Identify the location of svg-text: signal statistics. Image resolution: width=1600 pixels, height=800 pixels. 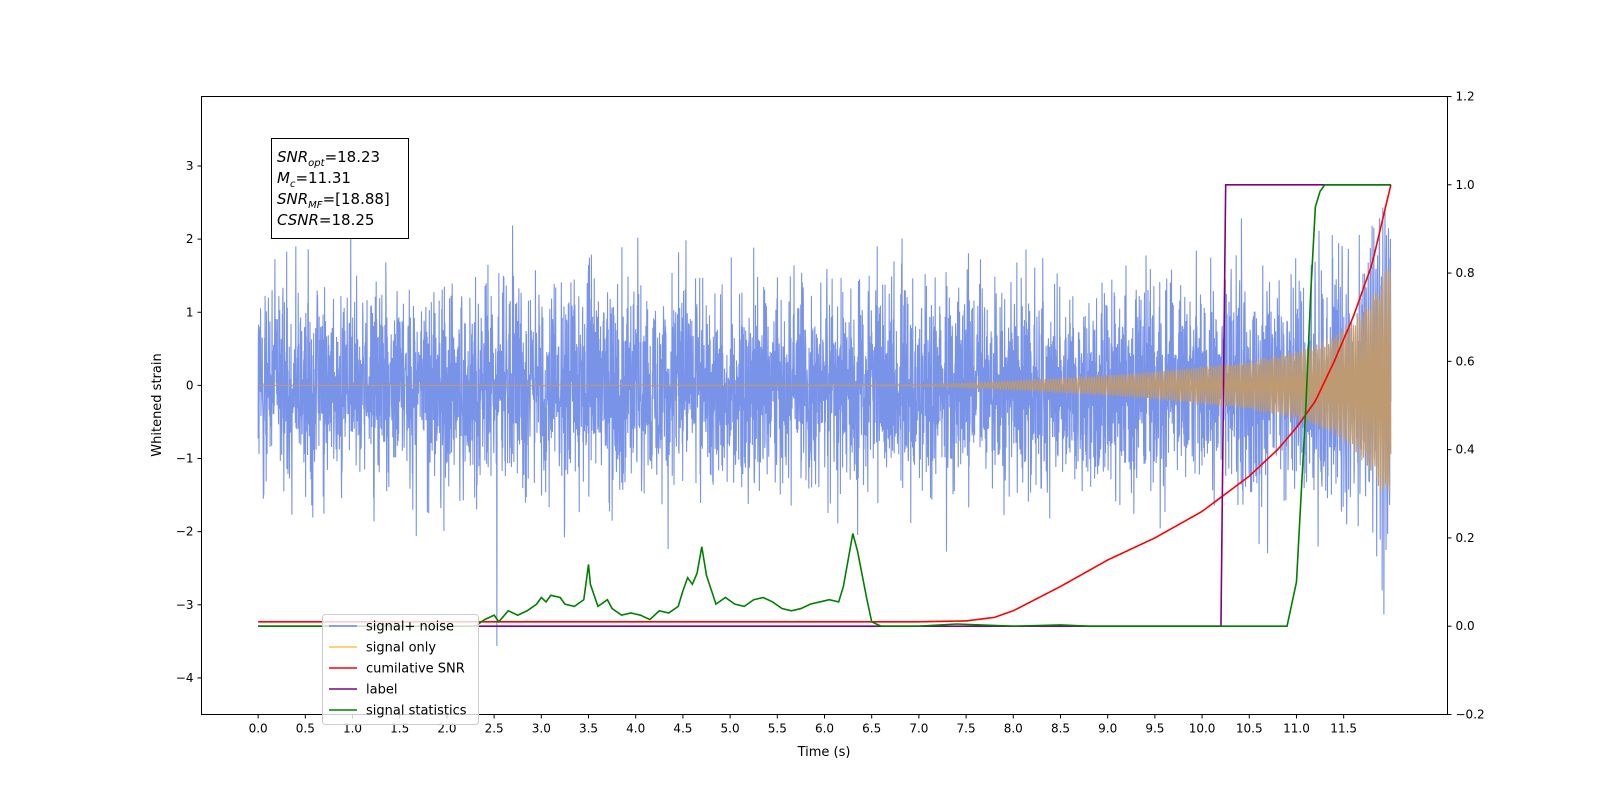
(416, 711).